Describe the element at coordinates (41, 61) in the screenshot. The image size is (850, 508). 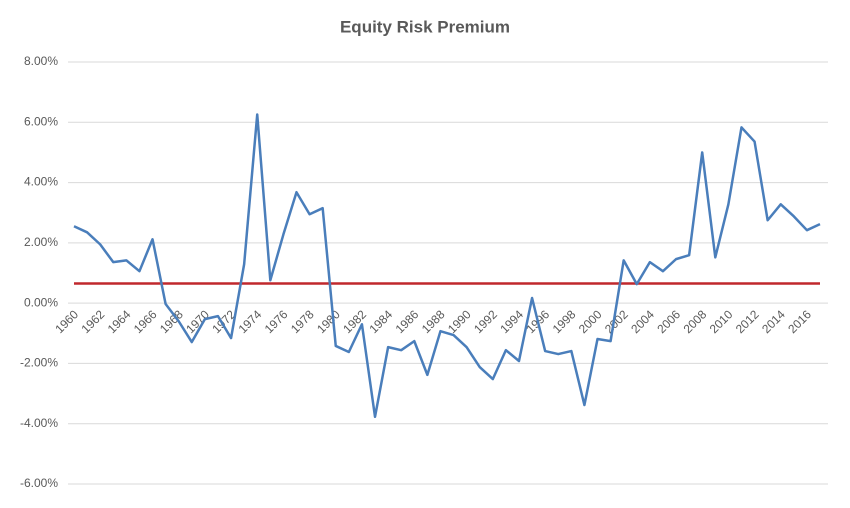
I see `y-tick-label: 8.00%` at that location.